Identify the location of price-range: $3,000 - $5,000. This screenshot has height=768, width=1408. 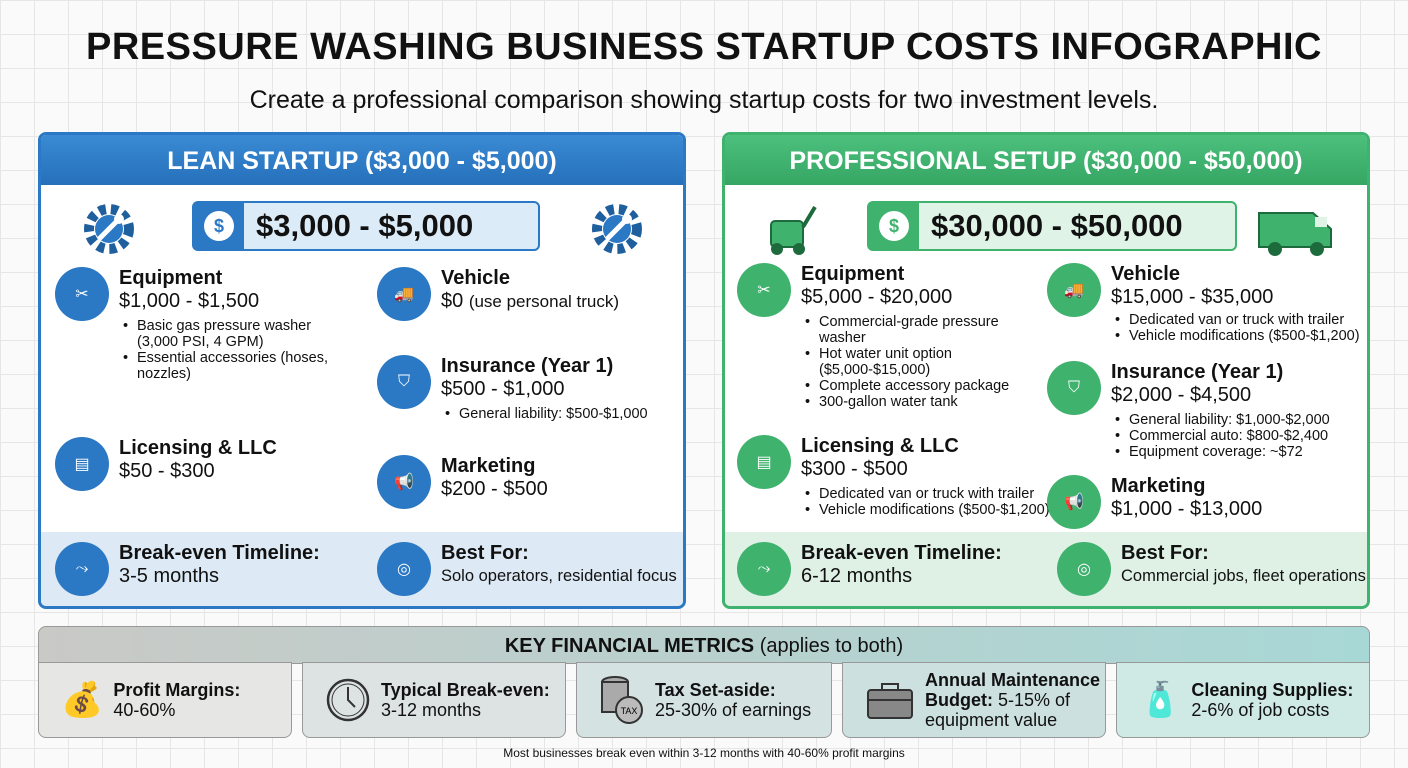
(365, 225).